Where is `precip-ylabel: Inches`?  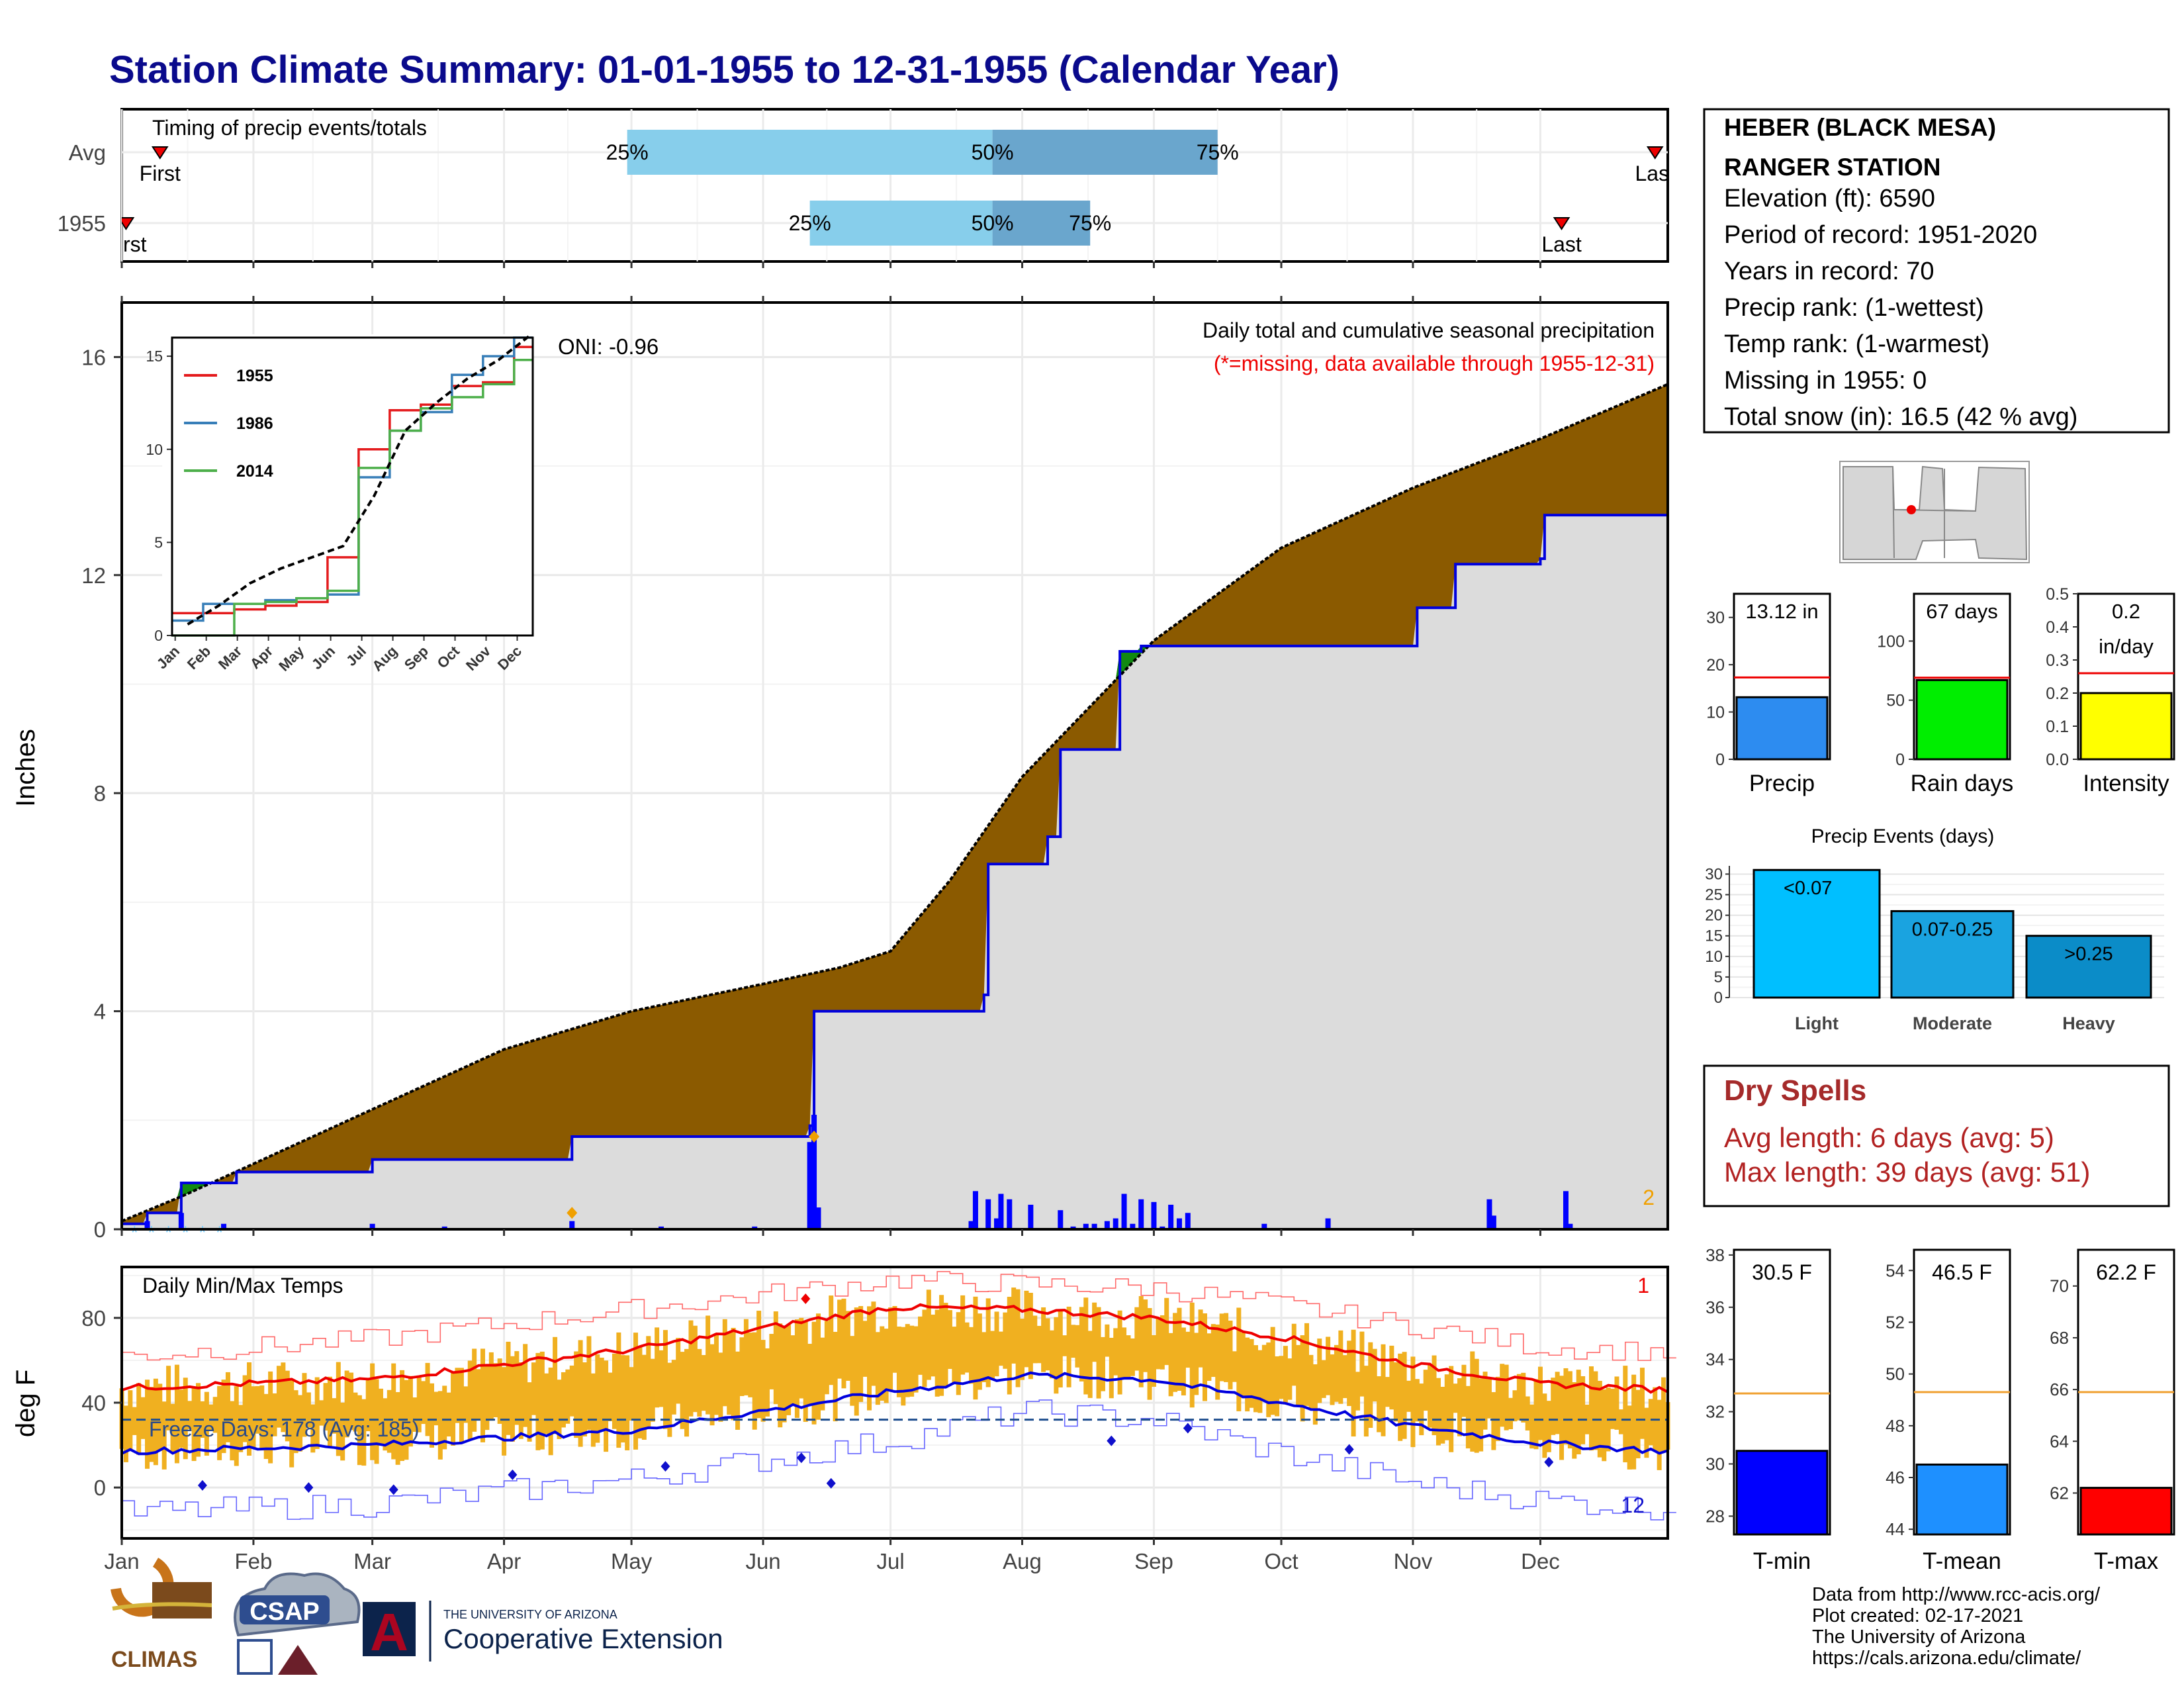 precip-ylabel: Inches is located at coordinates (26, 768).